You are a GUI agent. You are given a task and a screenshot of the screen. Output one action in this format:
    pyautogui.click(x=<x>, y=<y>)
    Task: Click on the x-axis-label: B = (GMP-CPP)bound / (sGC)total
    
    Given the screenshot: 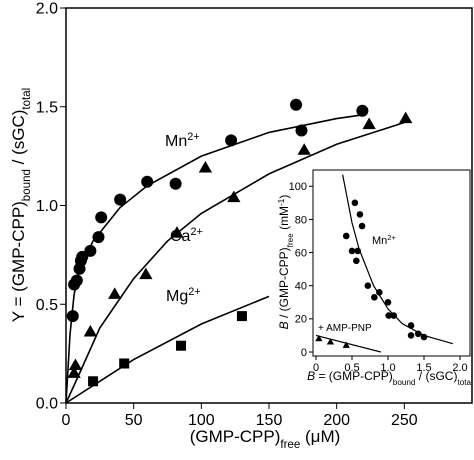 What is the action you would take?
    pyautogui.click(x=390, y=378)
    